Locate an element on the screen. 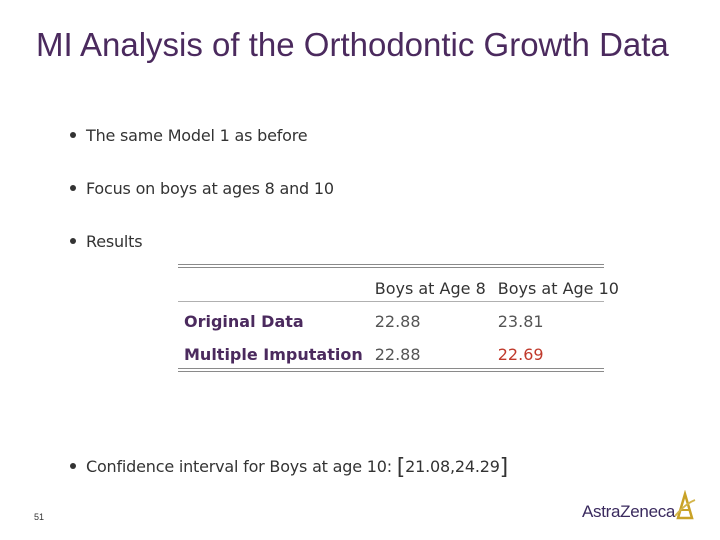  page-number: 51 is located at coordinates (39, 517).